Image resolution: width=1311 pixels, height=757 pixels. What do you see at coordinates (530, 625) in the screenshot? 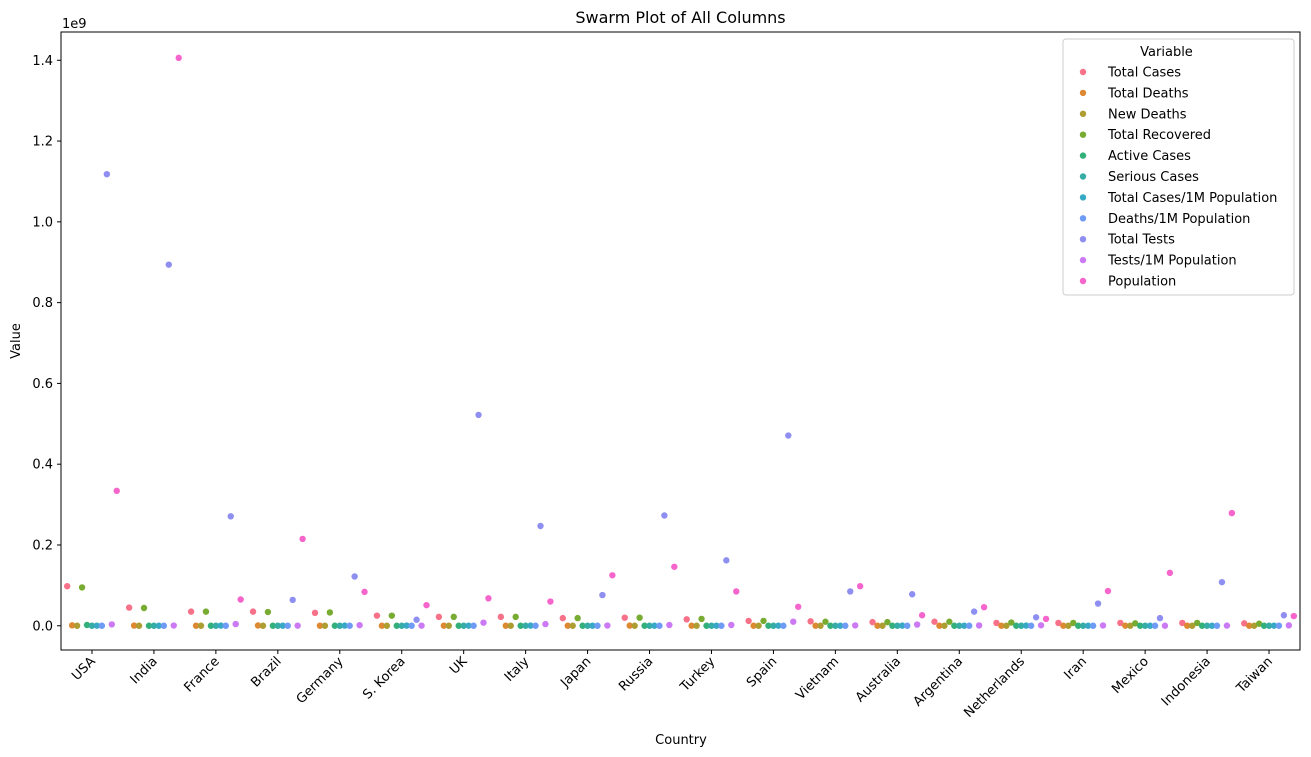
I see `point-total-cases-1m-population-italy` at bounding box center [530, 625].